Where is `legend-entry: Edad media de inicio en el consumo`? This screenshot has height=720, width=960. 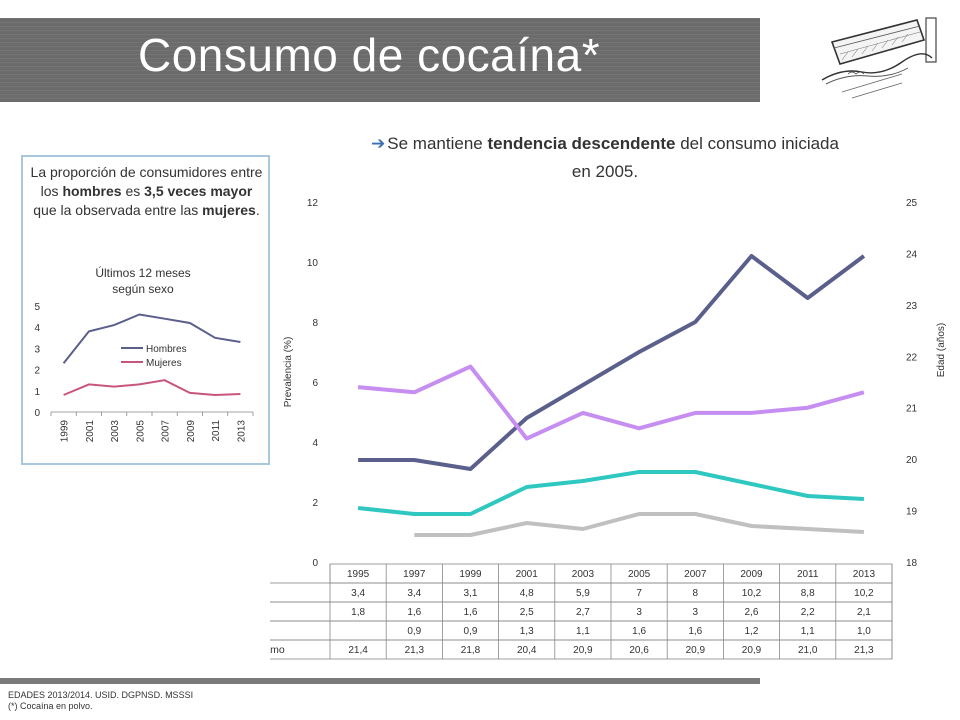 legend-entry: Edad media de inicio en el consumo is located at coordinates (277, 650).